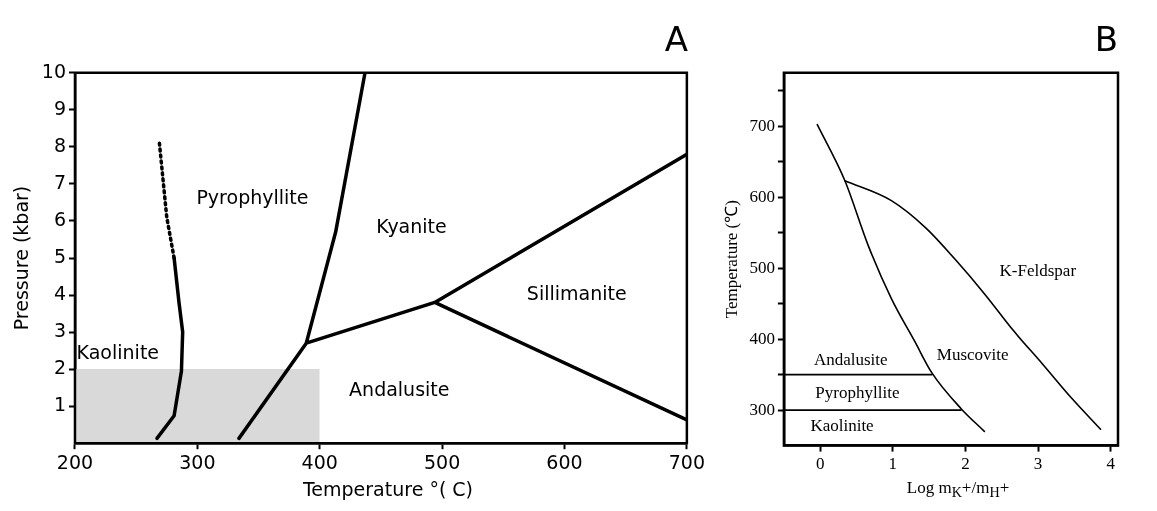 The height and width of the screenshot is (511, 1157). What do you see at coordinates (1038, 464) in the screenshot?
I see `x-tick-label: 3` at bounding box center [1038, 464].